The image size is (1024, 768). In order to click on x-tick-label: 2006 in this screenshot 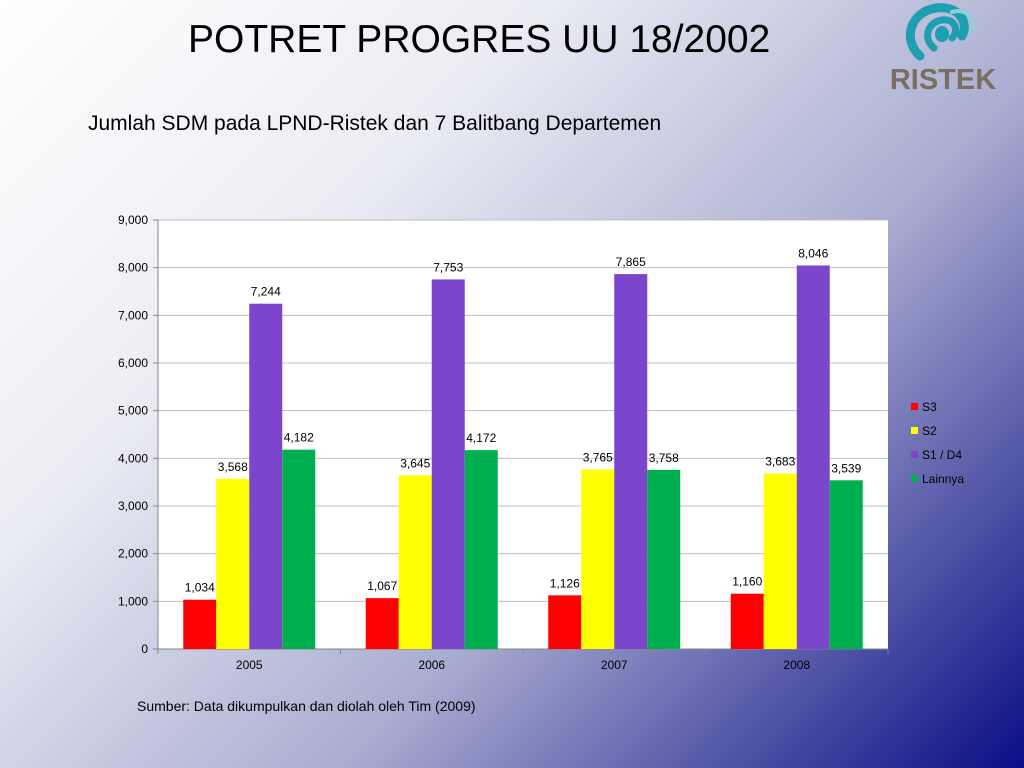, I will do `click(431, 665)`.